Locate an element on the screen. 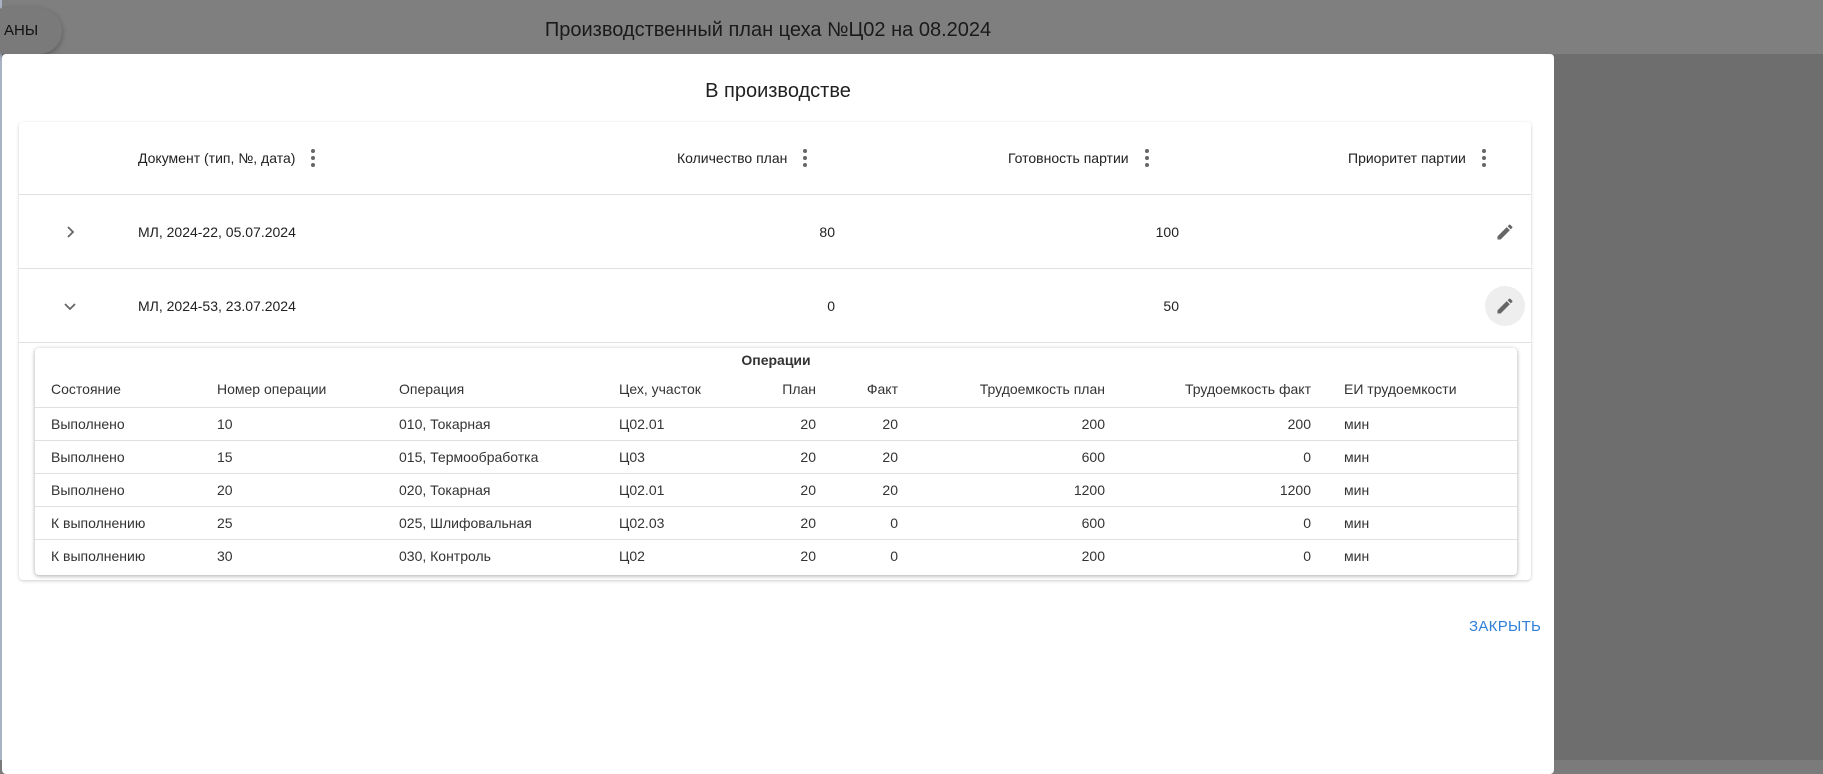 This screenshot has height=774, width=1823. op-number-cell: 30 is located at coordinates (225, 556).